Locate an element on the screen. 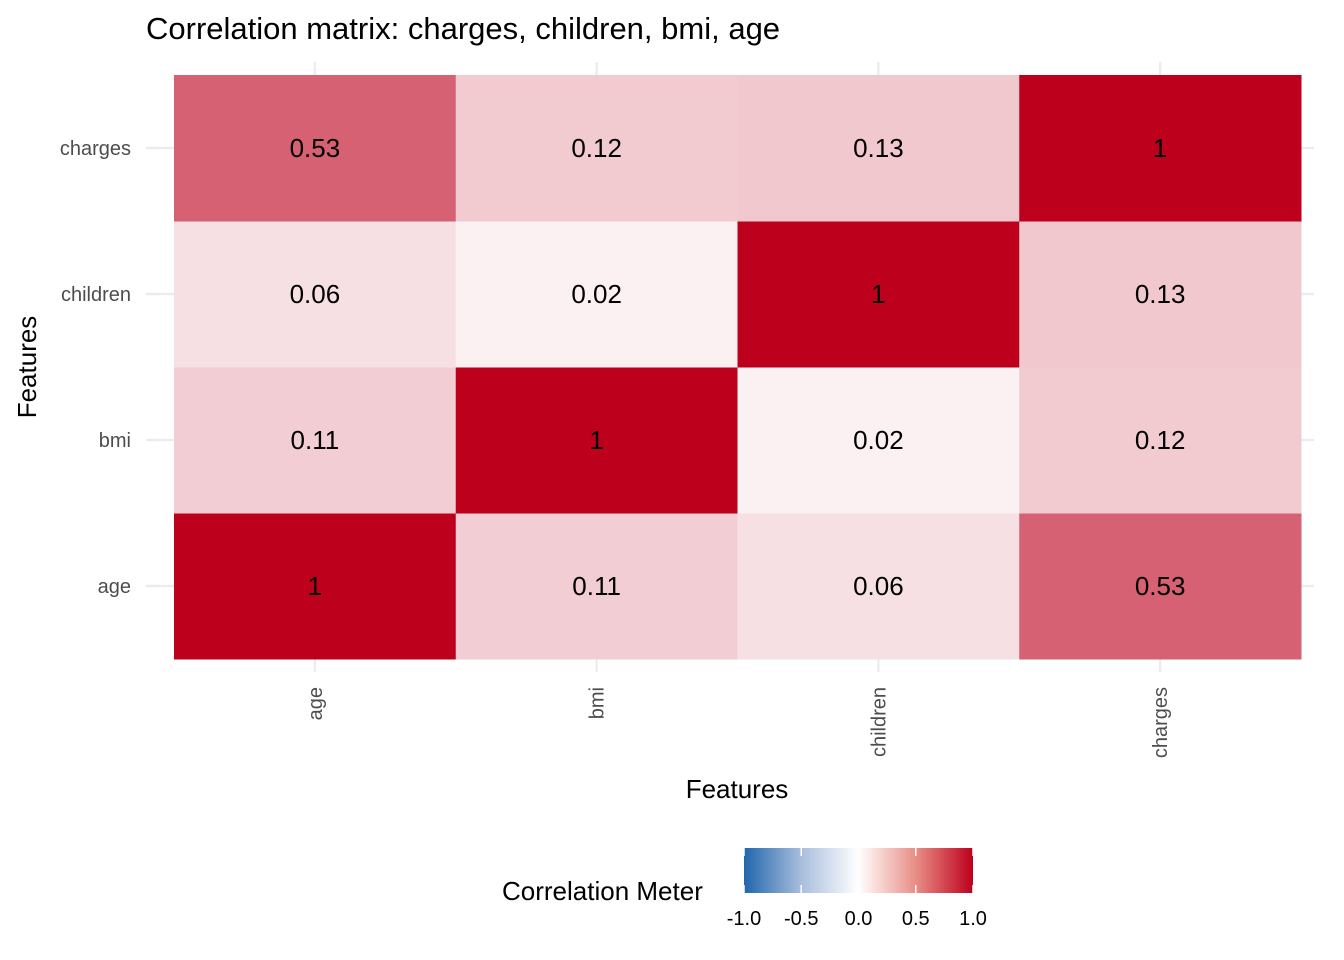 This screenshot has height=960, width=1344. y-tick-label-charges: charges is located at coordinates (95, 149).